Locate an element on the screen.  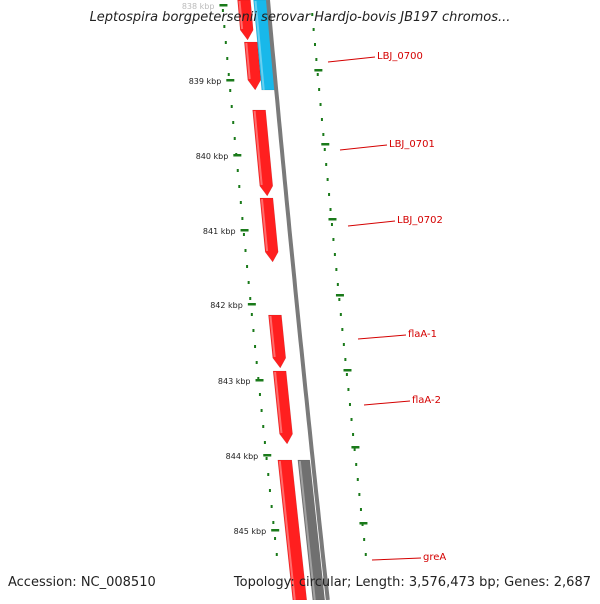
gene-label-flaa-1: flaA-1 is located at coordinates (422, 334).